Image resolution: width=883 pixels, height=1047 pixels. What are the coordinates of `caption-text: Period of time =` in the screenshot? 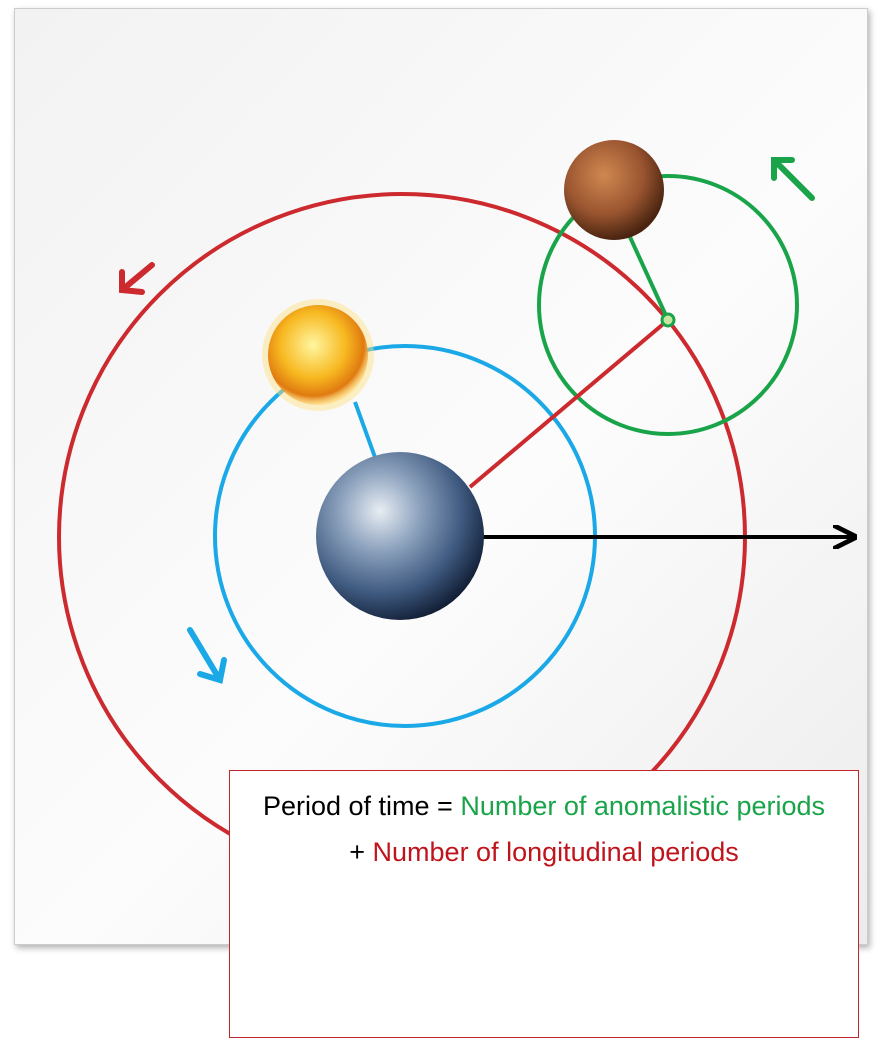 It's located at (361, 806).